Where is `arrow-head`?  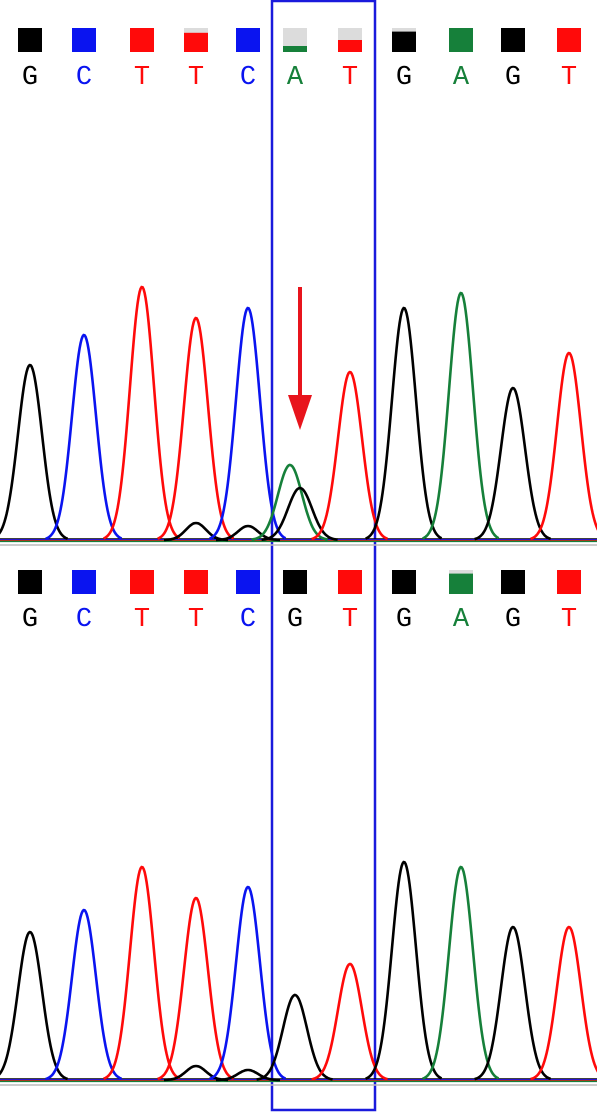 arrow-head is located at coordinates (300, 412).